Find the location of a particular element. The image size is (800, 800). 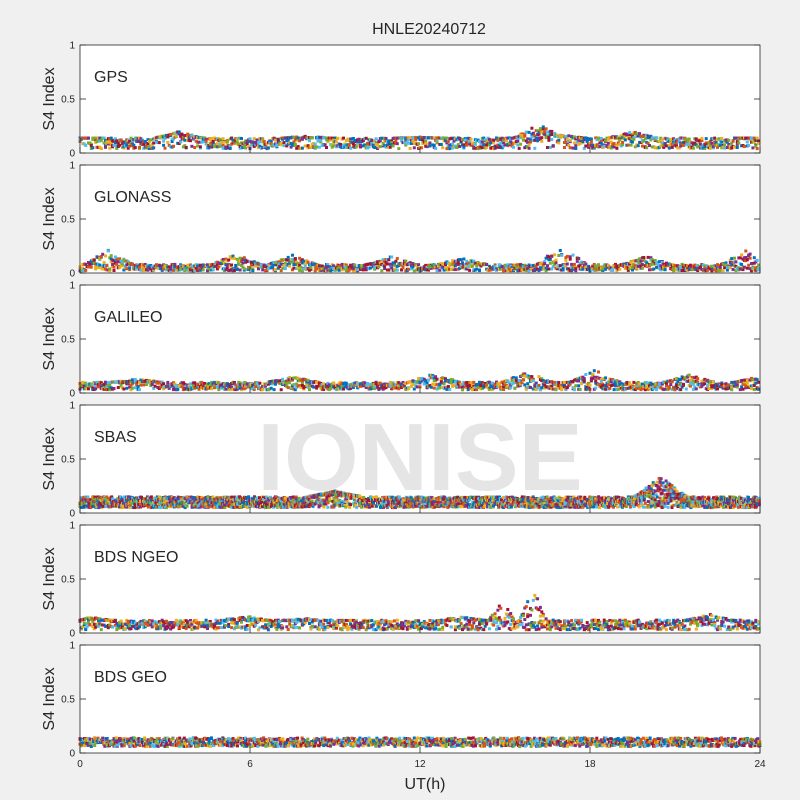

panel-label: GLONASS is located at coordinates (132, 197).